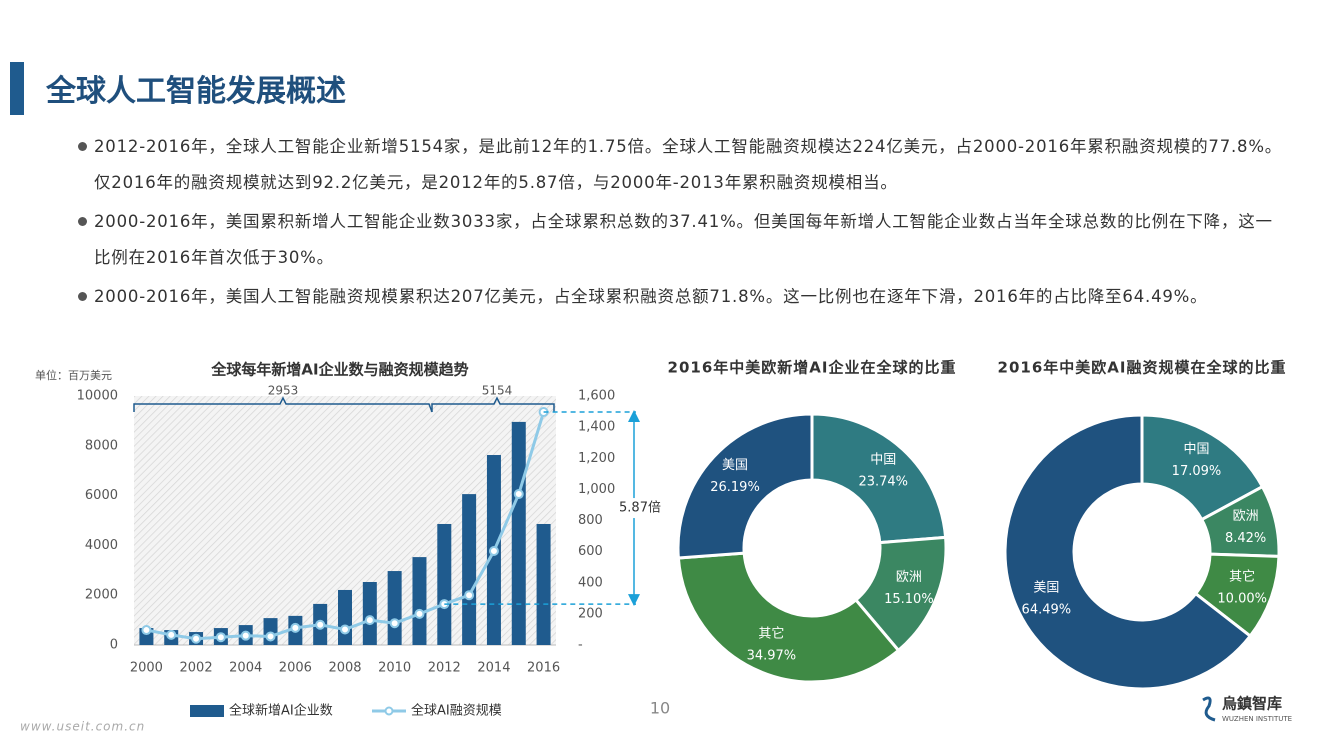 The width and height of the screenshot is (1320, 743). Describe the element at coordinates (596, 458) in the screenshot. I see `y2-tick-label: 1,200` at that location.